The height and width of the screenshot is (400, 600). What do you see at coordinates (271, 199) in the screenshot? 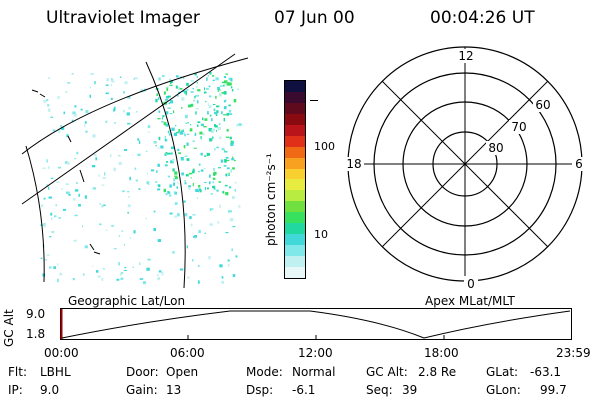
I see `colorbar-units-label: photon cm⁻²s⁻¹` at bounding box center [271, 199].